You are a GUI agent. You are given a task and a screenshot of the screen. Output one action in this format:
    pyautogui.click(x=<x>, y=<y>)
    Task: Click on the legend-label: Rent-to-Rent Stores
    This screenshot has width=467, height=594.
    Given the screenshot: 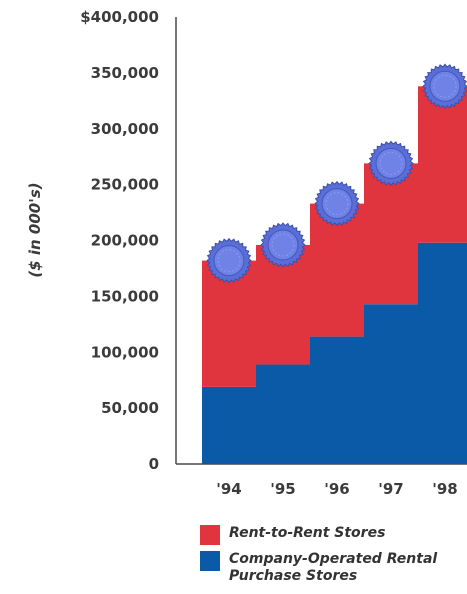 What is the action you would take?
    pyautogui.click(x=307, y=533)
    